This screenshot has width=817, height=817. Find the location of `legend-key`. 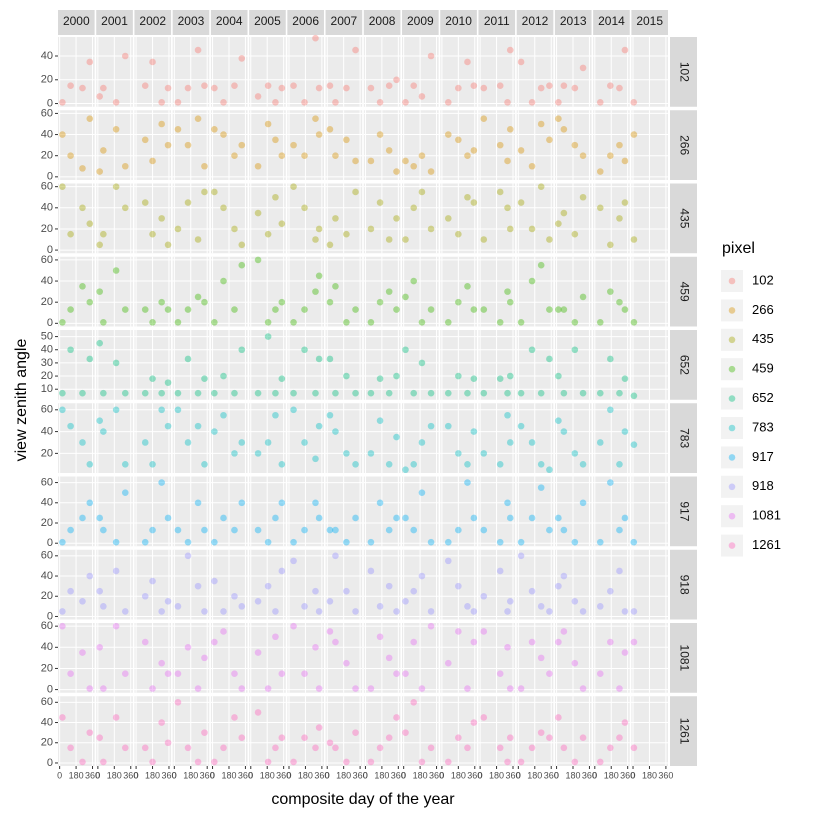

legend-key is located at coordinates (732, 486).